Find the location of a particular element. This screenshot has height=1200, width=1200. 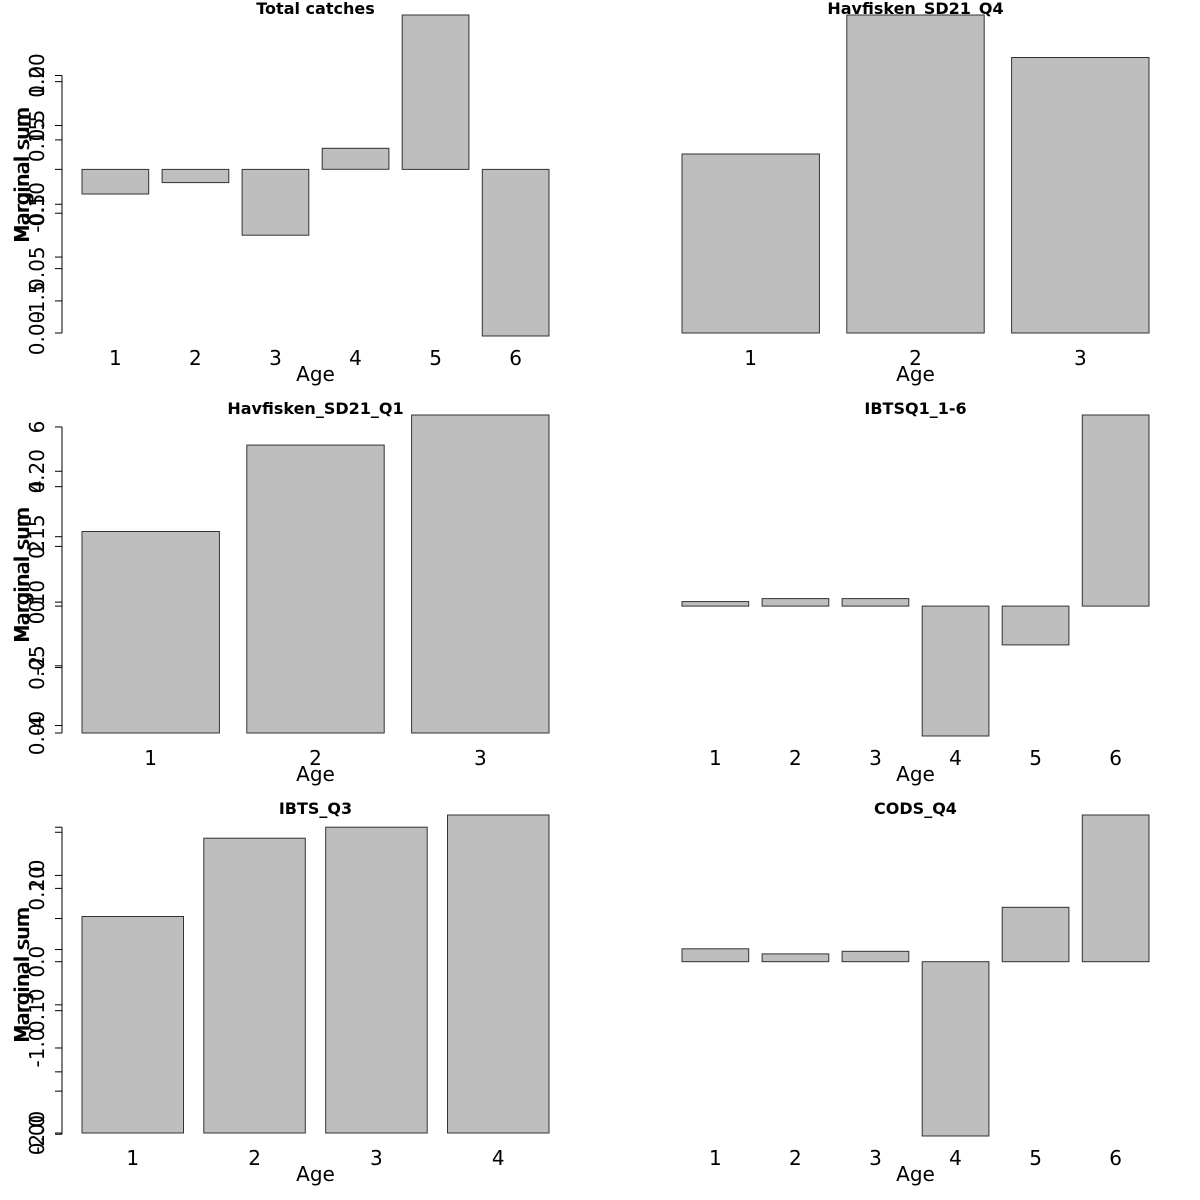

y-tick-label: 0.0 is located at coordinates (37, 962).